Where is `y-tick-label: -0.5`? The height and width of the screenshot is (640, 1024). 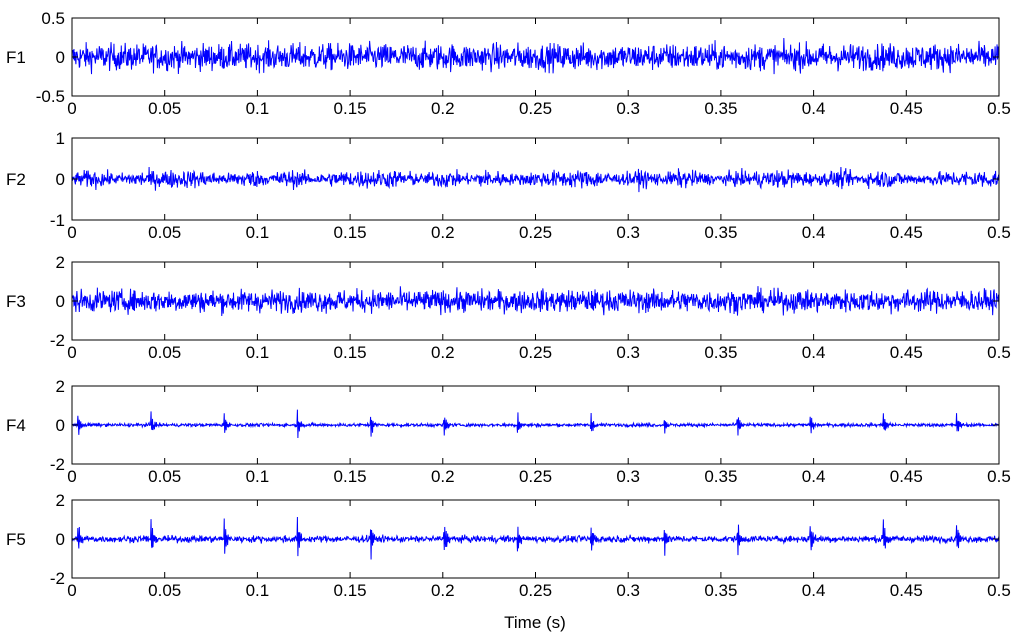 y-tick-label: -0.5 is located at coordinates (50, 96).